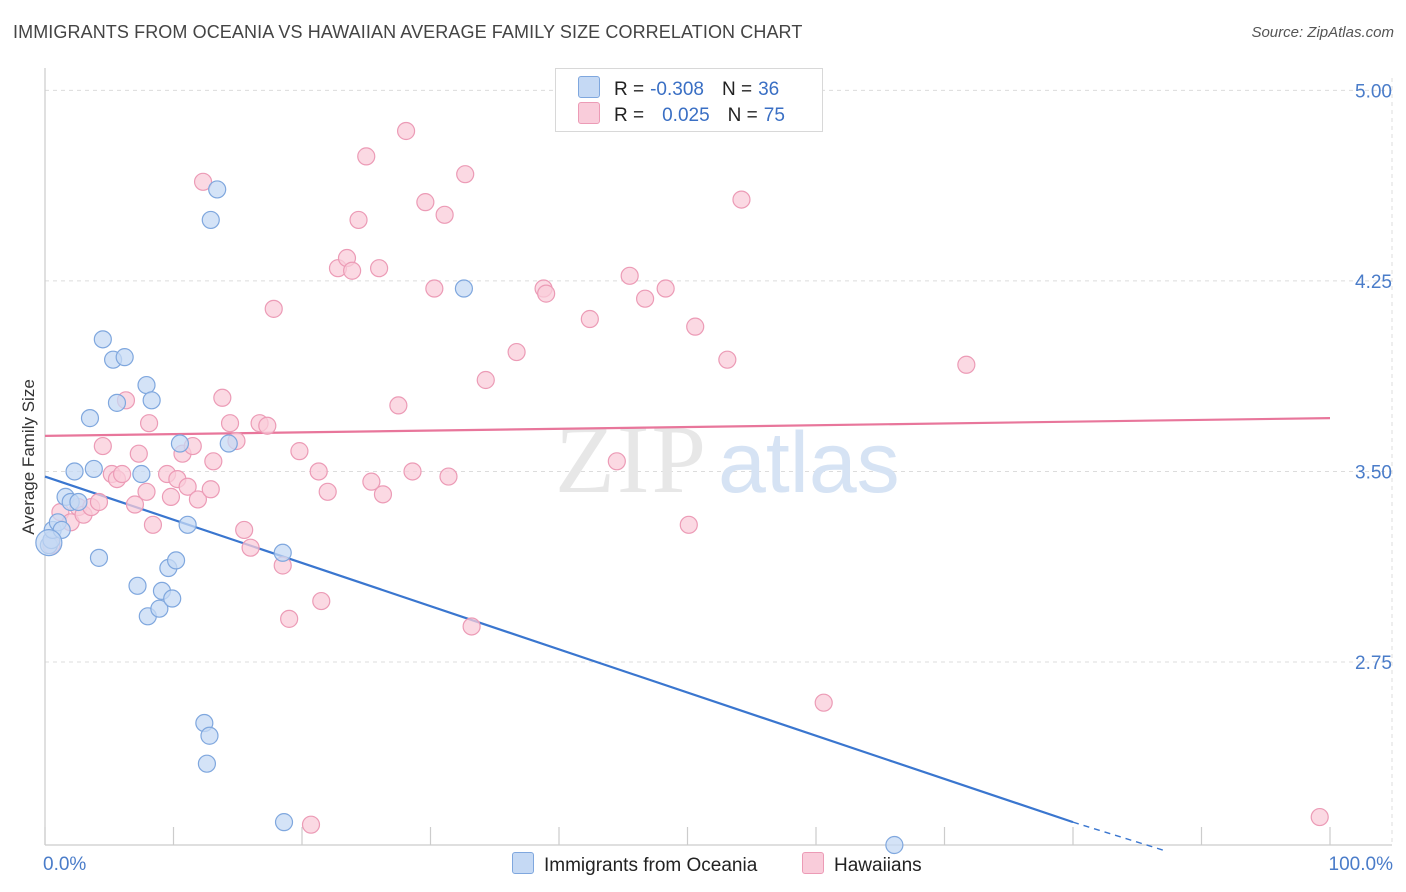  I want to click on bottom-legend-hawaiians: Hawaiians, so click(862, 864).